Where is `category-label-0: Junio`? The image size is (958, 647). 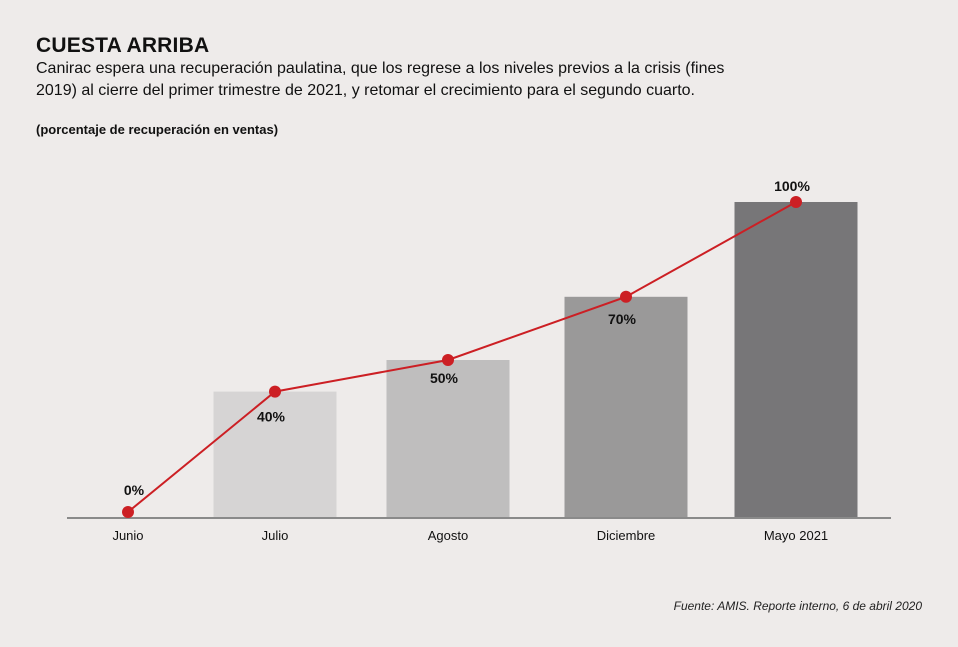 category-label-0: Junio is located at coordinates (127, 535).